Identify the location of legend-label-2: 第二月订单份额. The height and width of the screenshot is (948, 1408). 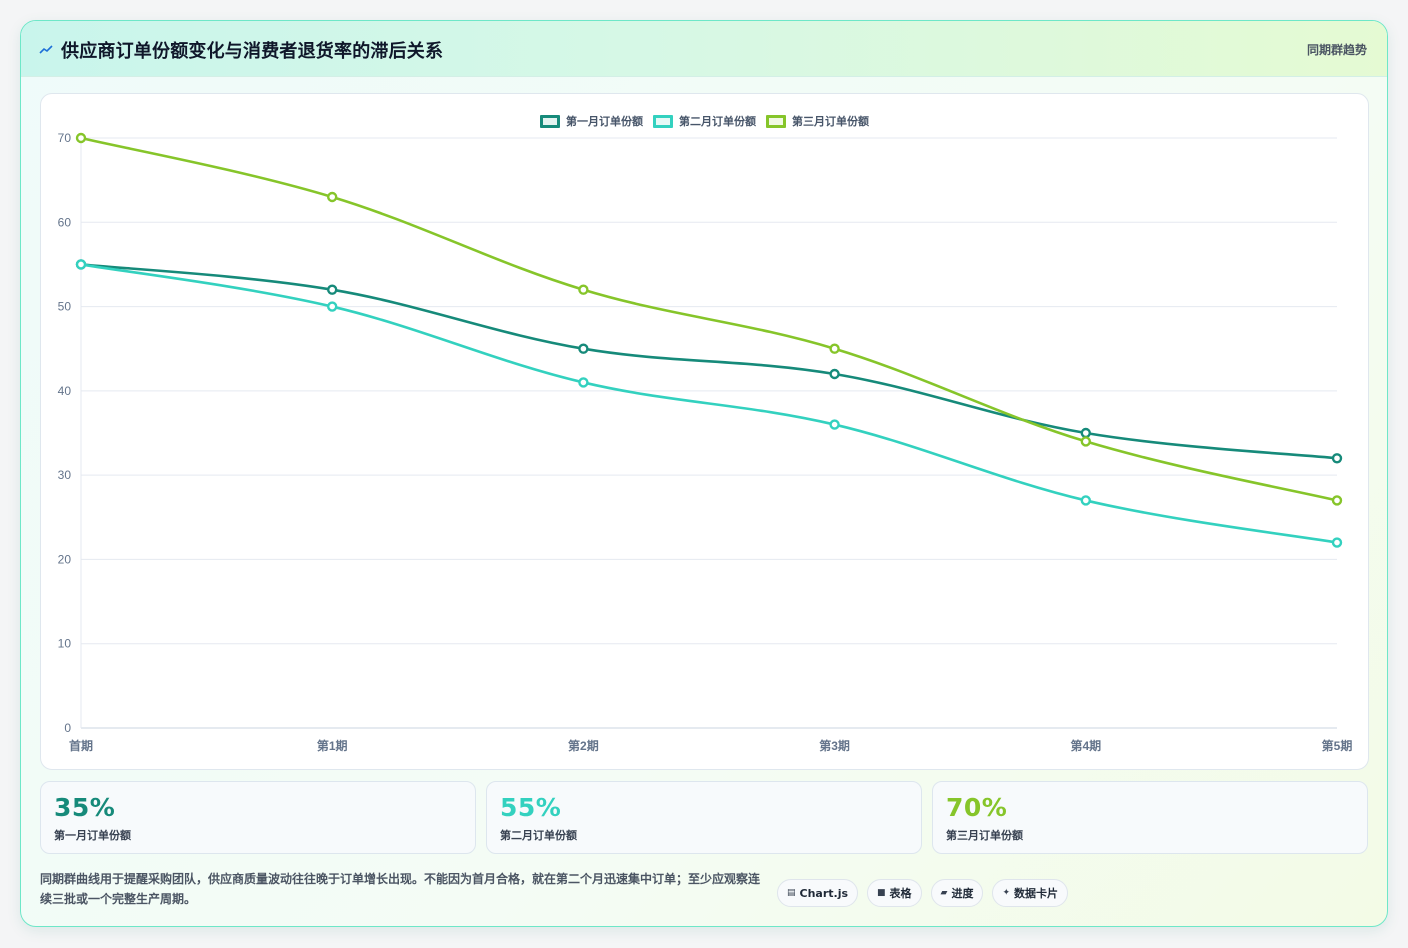
(717, 121).